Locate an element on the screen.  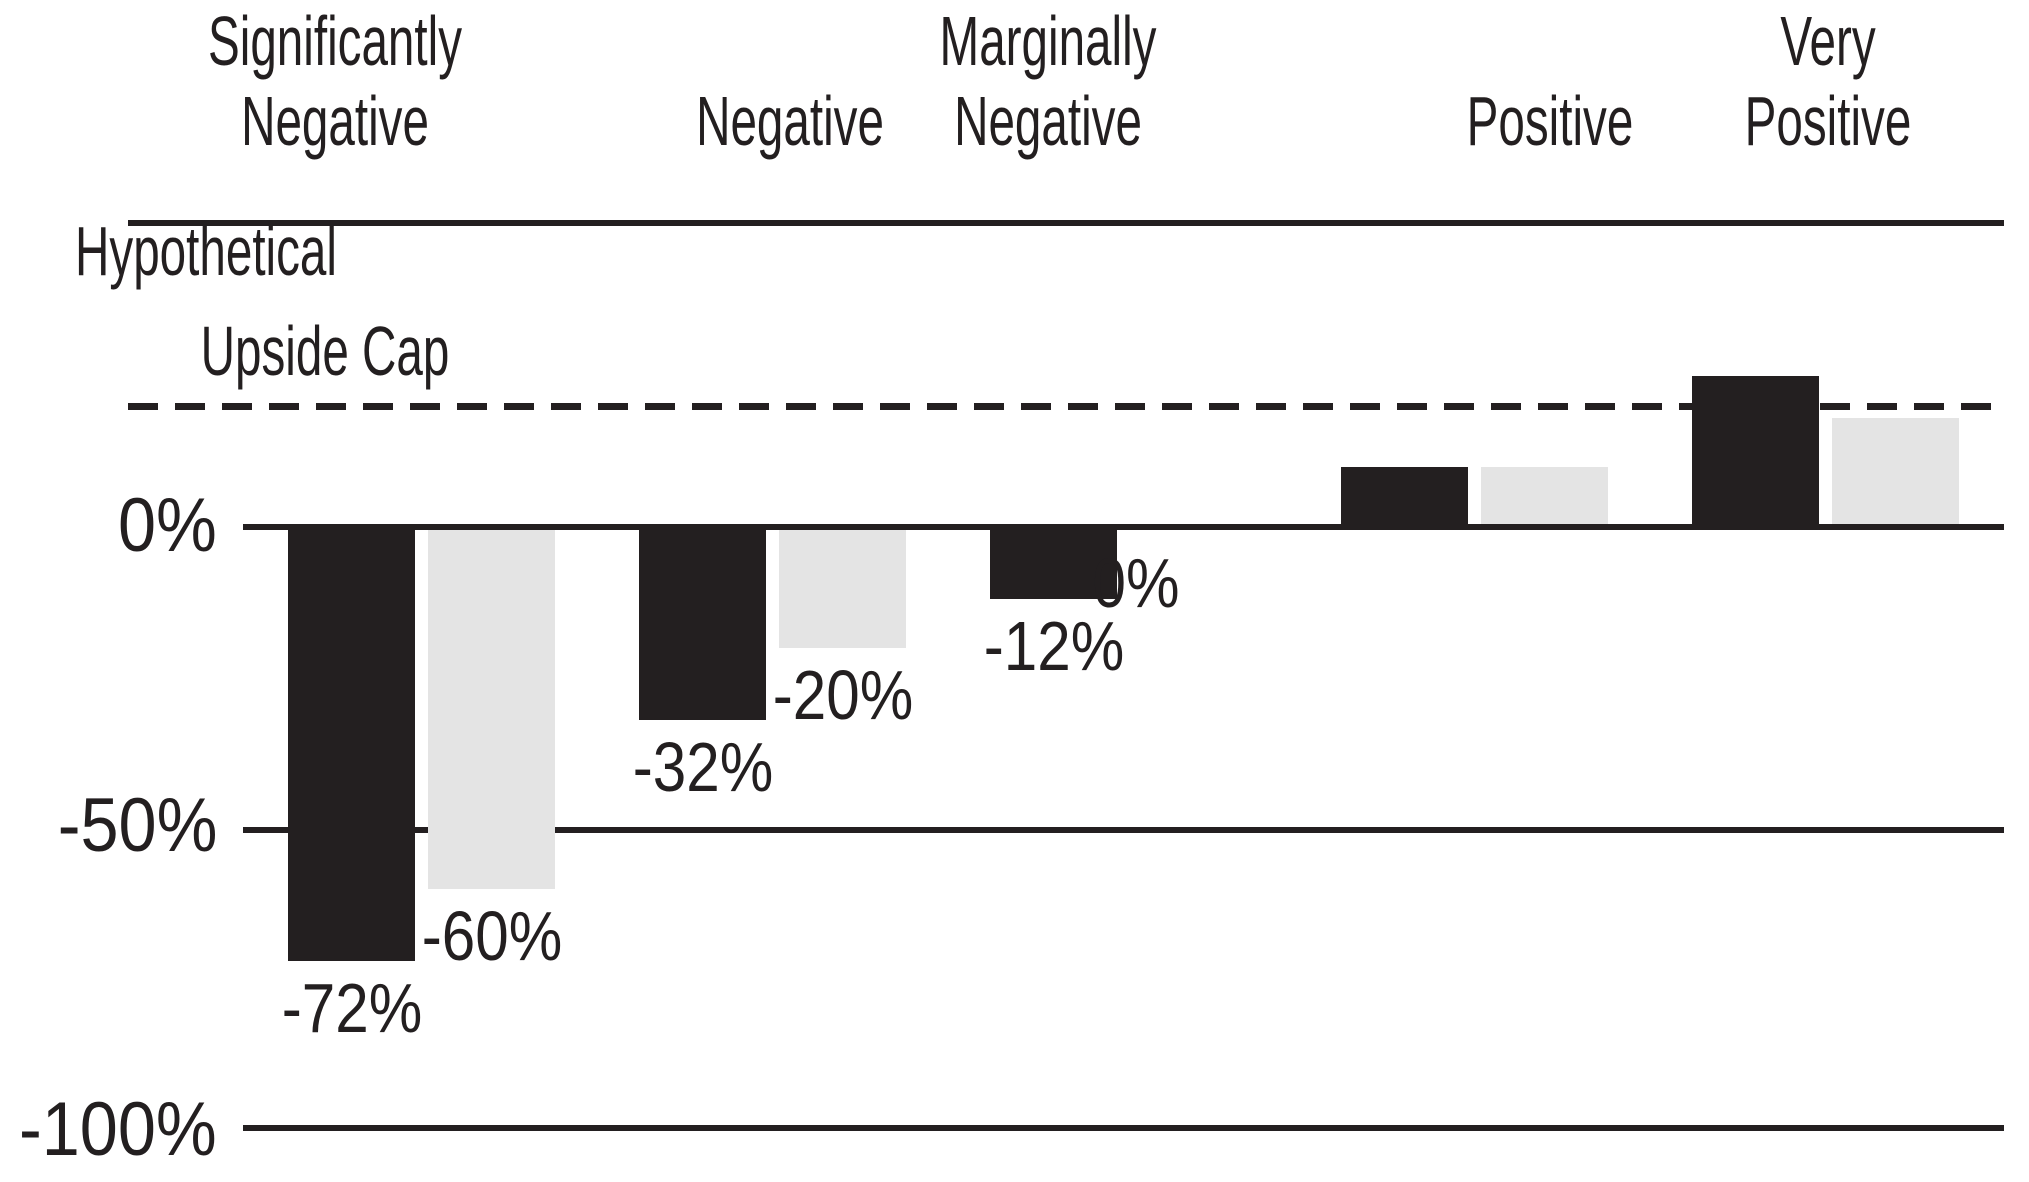
upside-cap-caption-line1: Hypothetical is located at coordinates (206, 251).